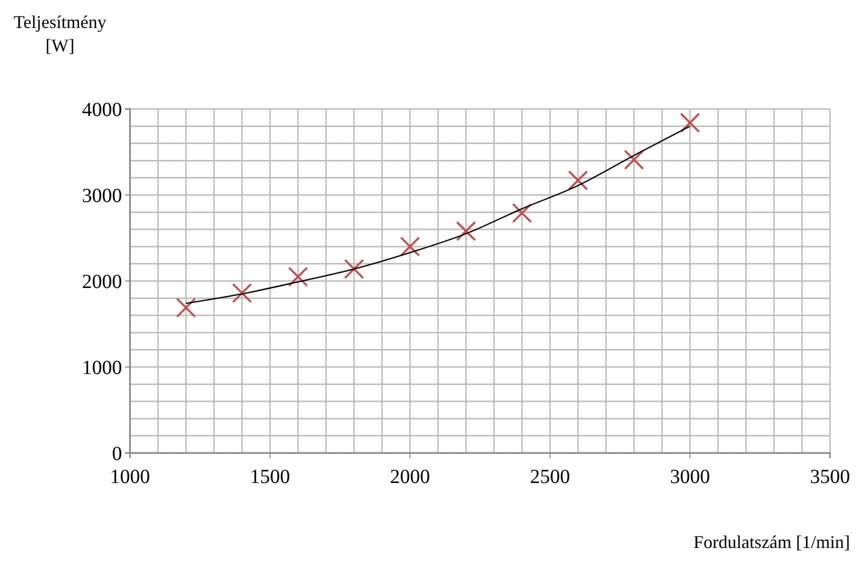 This screenshot has height=563, width=863. Describe the element at coordinates (830, 477) in the screenshot. I see `x-tick-label: 3500` at that location.